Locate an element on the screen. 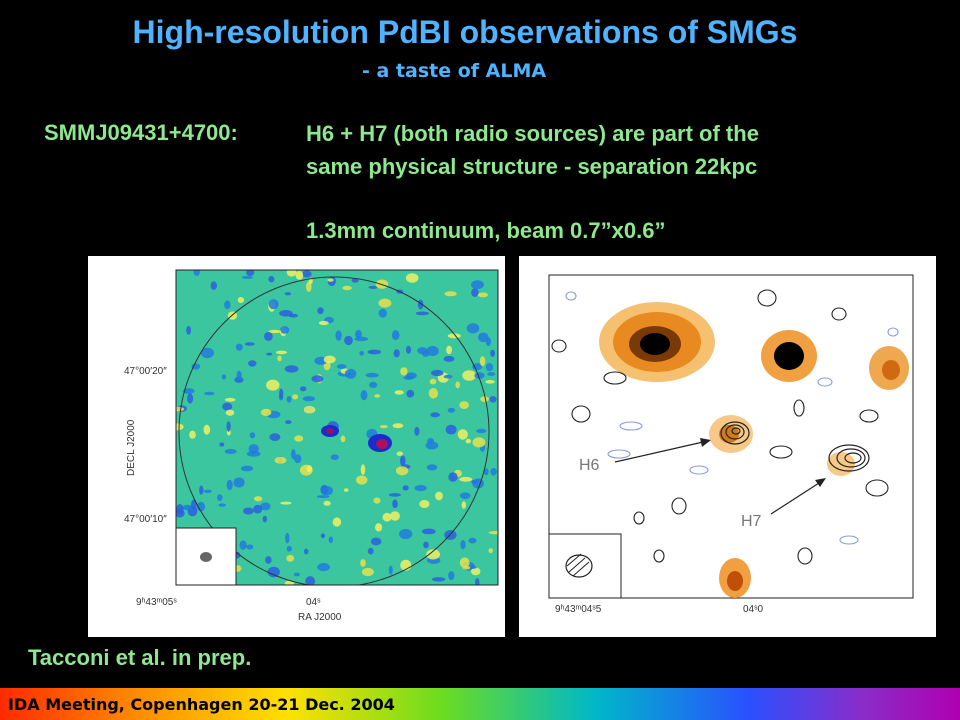  galaxy-h6 is located at coordinates (731, 434).